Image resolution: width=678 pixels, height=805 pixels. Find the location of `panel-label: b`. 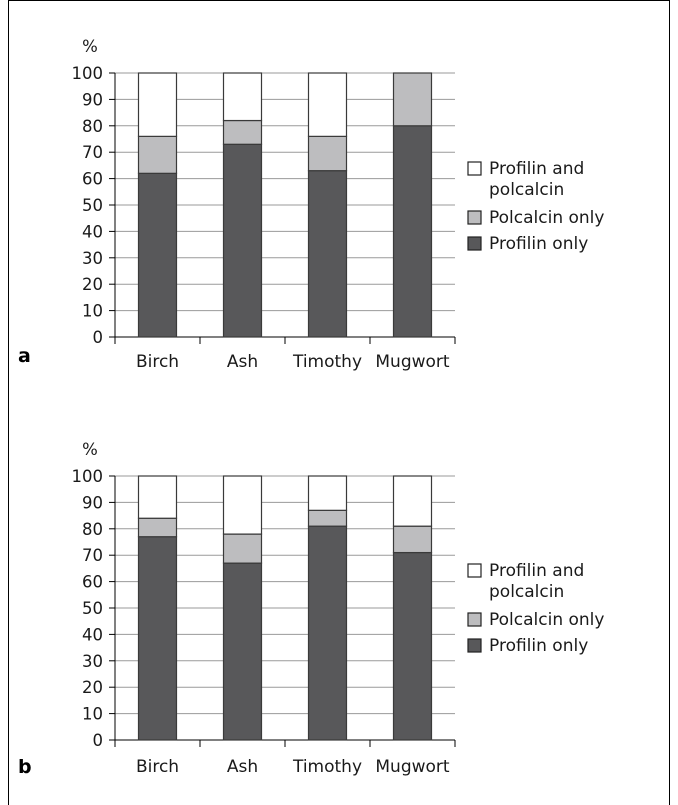

panel-label: b is located at coordinates (25, 767).